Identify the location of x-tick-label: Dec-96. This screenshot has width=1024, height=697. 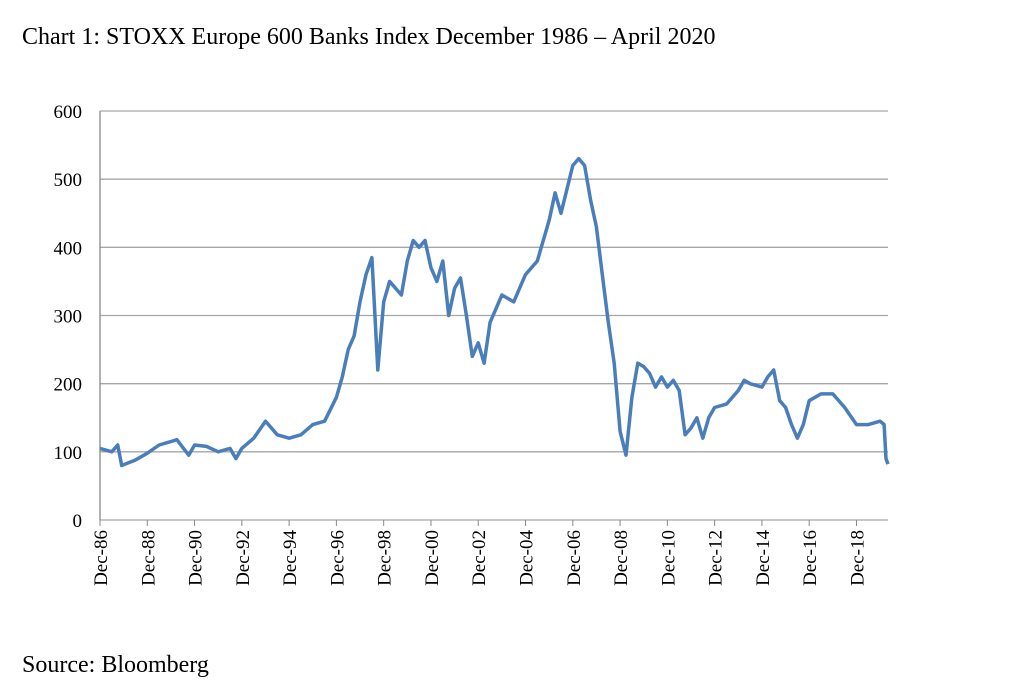
(337, 558).